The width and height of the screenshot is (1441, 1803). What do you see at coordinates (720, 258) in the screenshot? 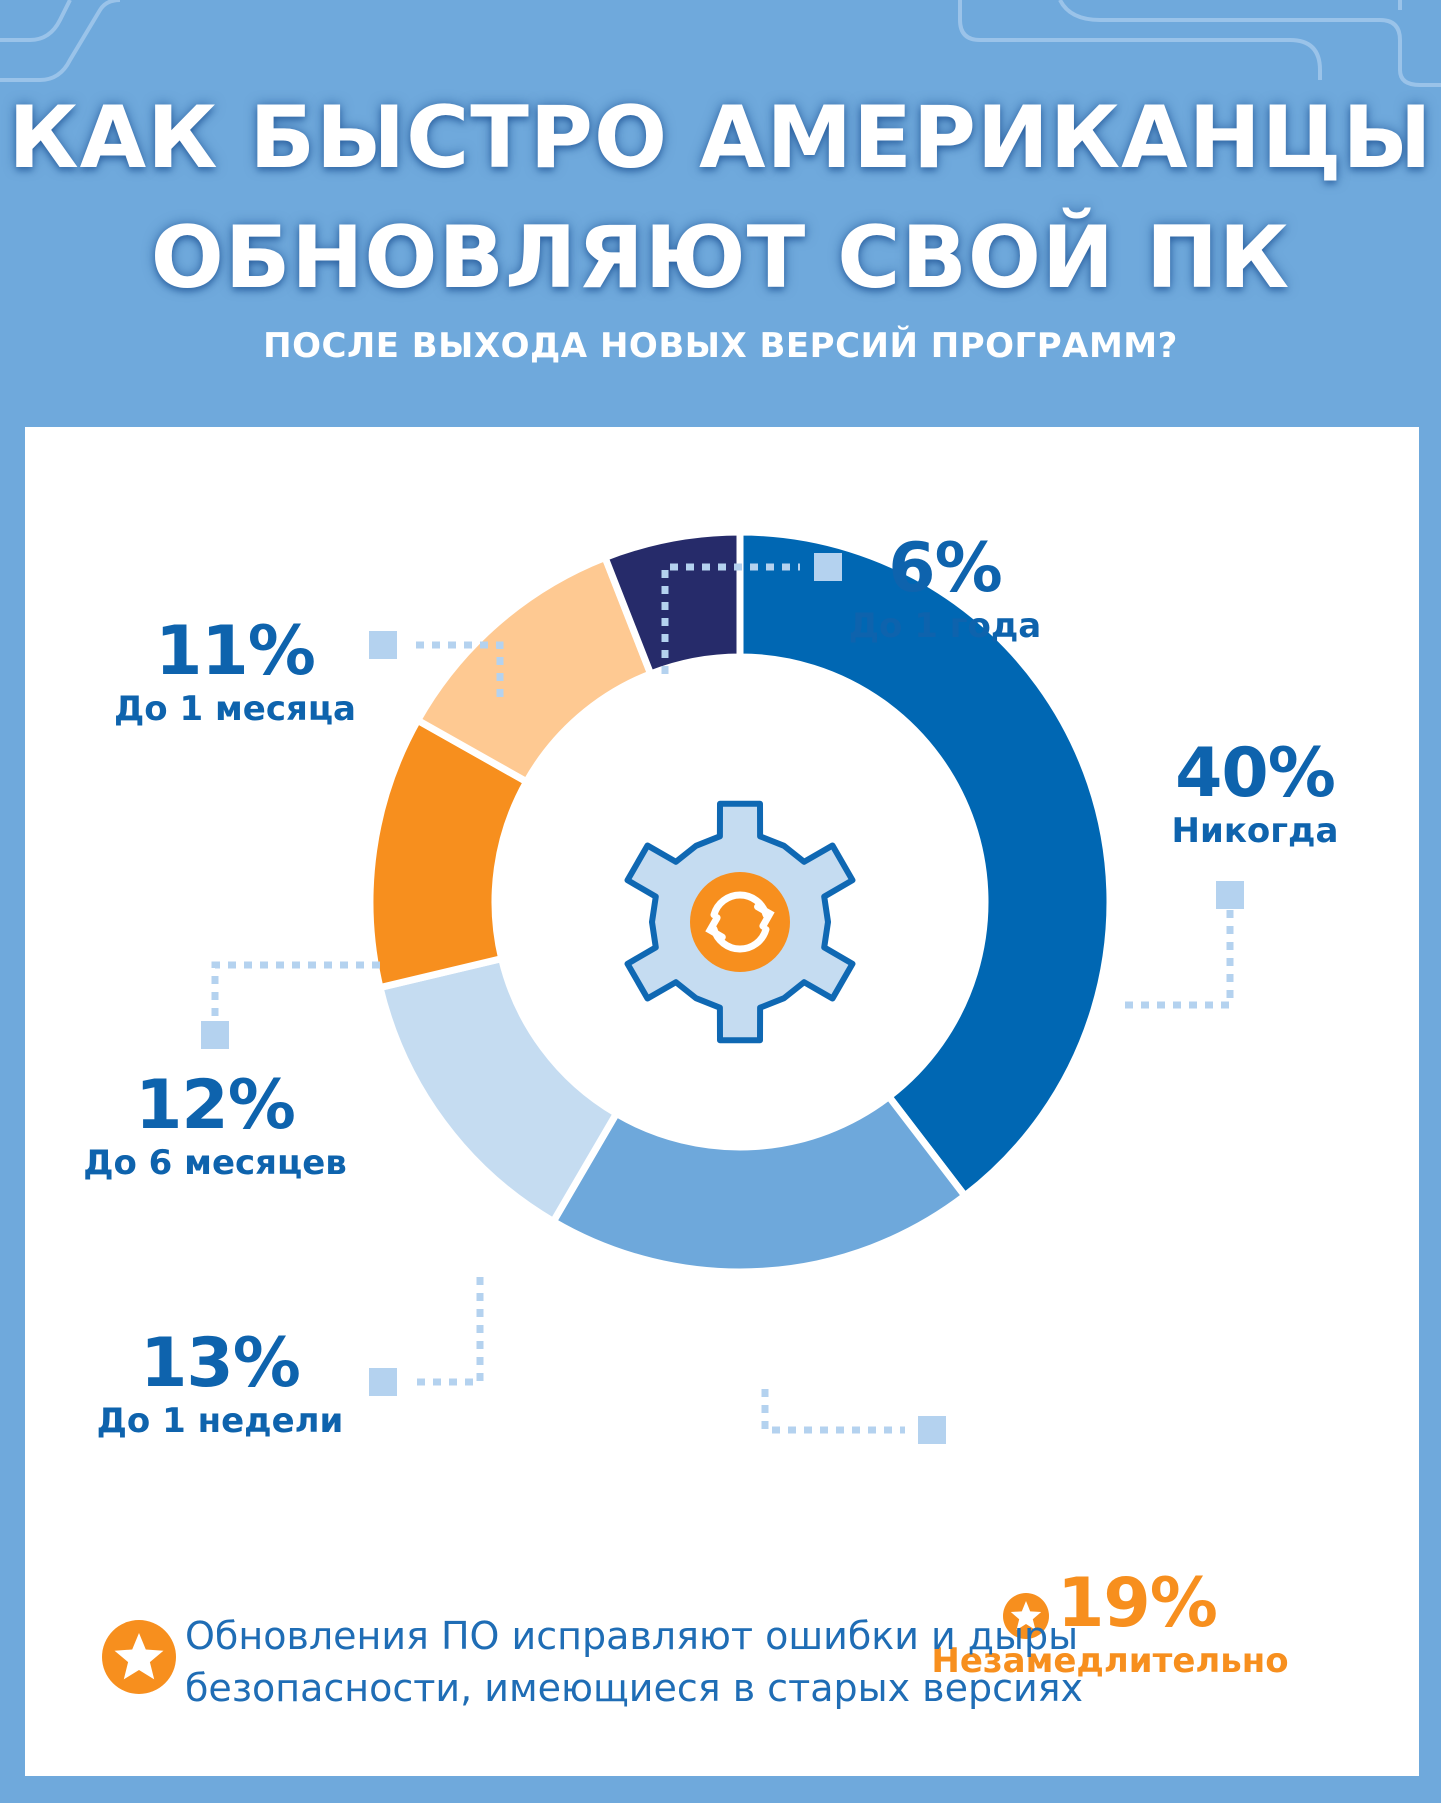
I see `title-line-2: ОБНОВЛЯЮТ СВОЙ ПК` at bounding box center [720, 258].